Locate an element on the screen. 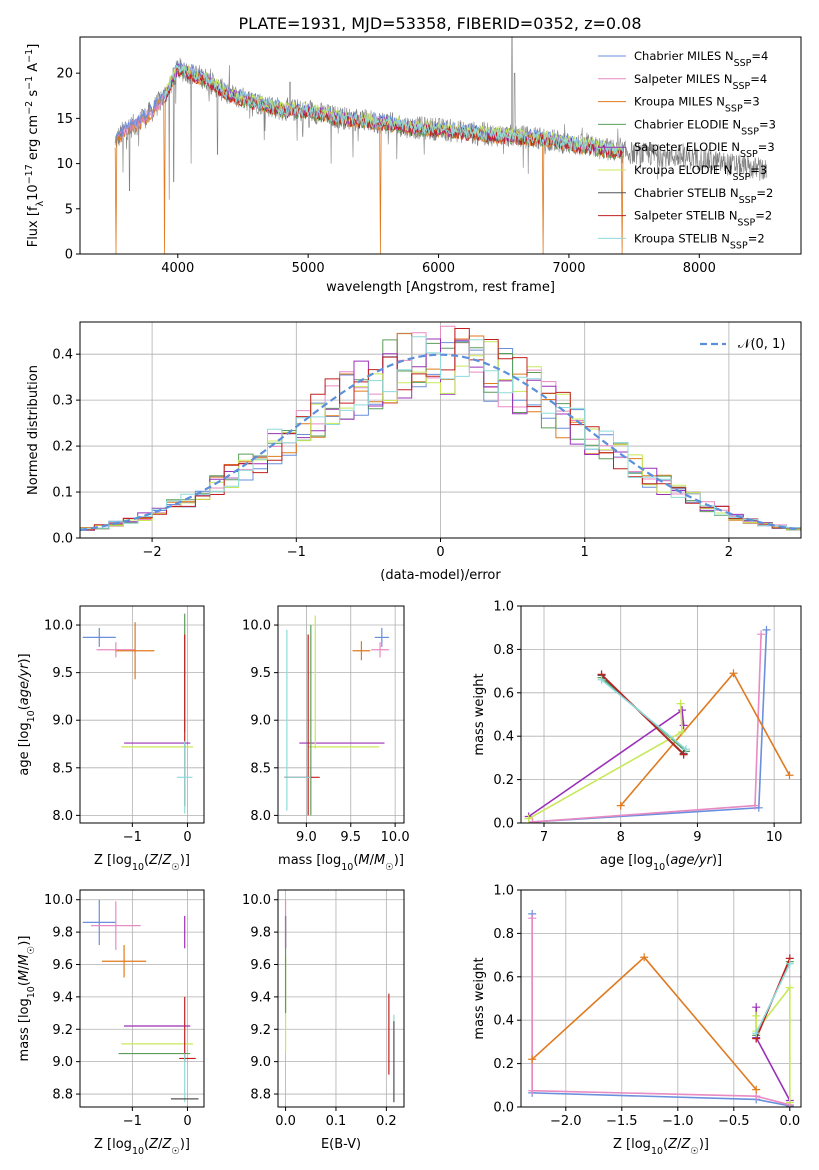 The height and width of the screenshot is (1170, 819). x-tick-label: −2.0 is located at coordinates (566, 1121).